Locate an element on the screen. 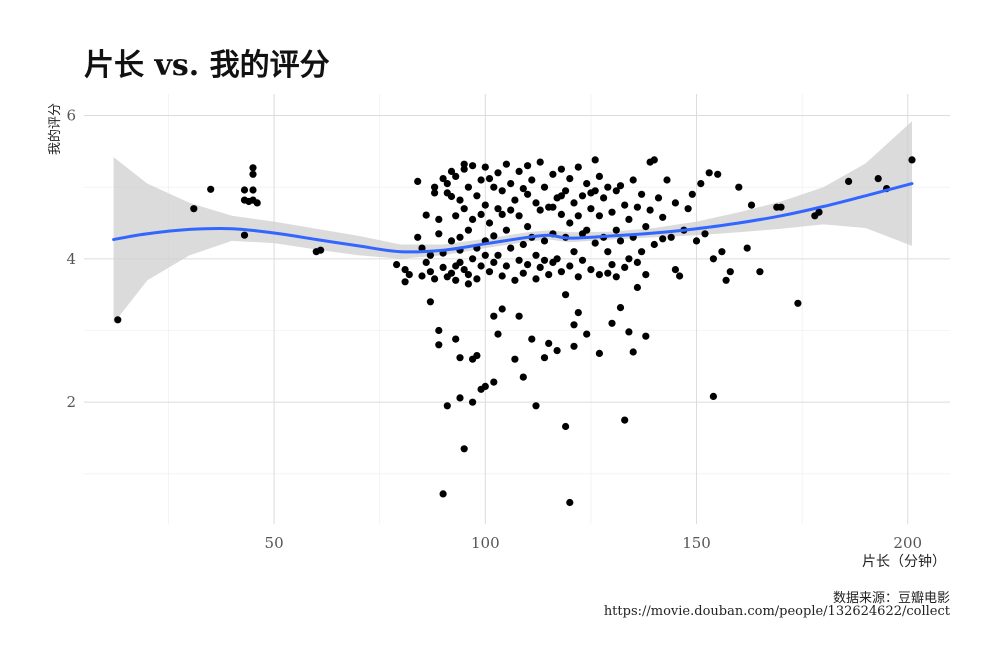  caption-source: 数据来源：豆瓣电影 is located at coordinates (891, 598).